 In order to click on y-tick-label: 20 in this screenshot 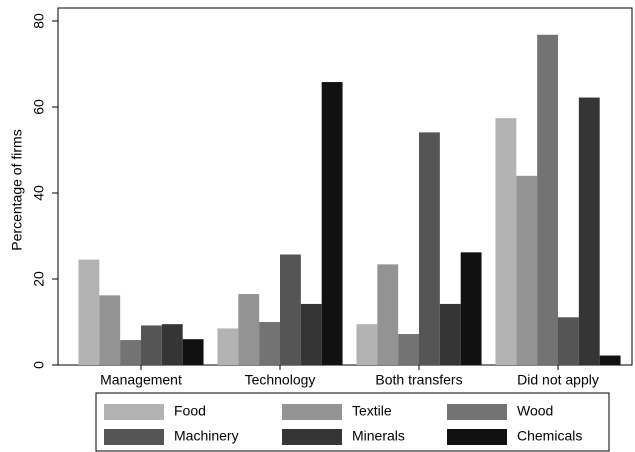, I will do `click(39, 279)`.